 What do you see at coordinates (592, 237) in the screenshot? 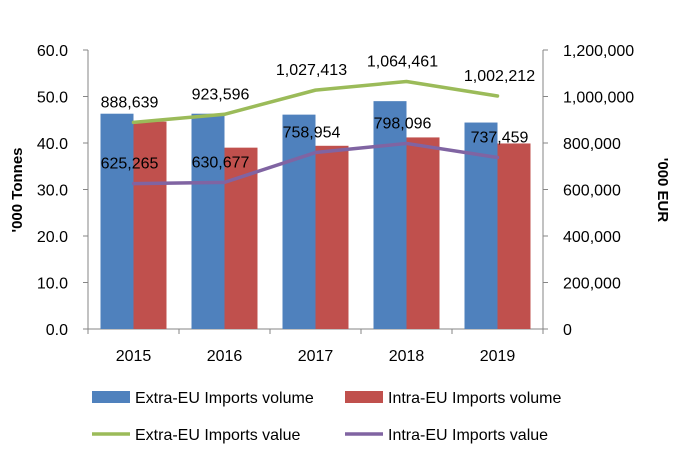
I see `y2-tick-label: 400,000` at bounding box center [592, 237].